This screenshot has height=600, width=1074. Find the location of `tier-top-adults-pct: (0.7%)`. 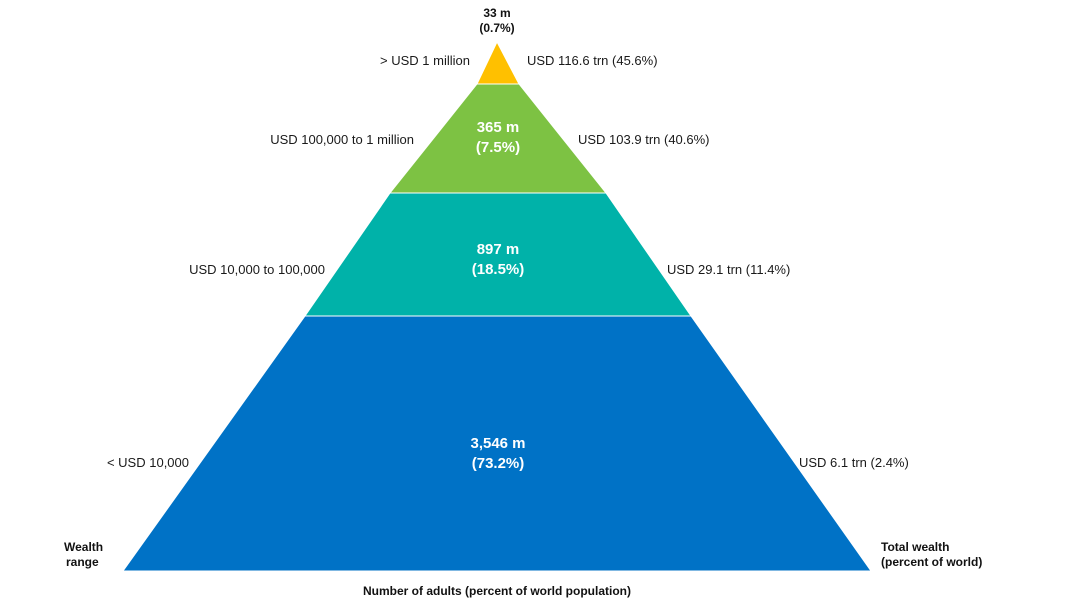

tier-top-adults-pct: (0.7%) is located at coordinates (497, 28).